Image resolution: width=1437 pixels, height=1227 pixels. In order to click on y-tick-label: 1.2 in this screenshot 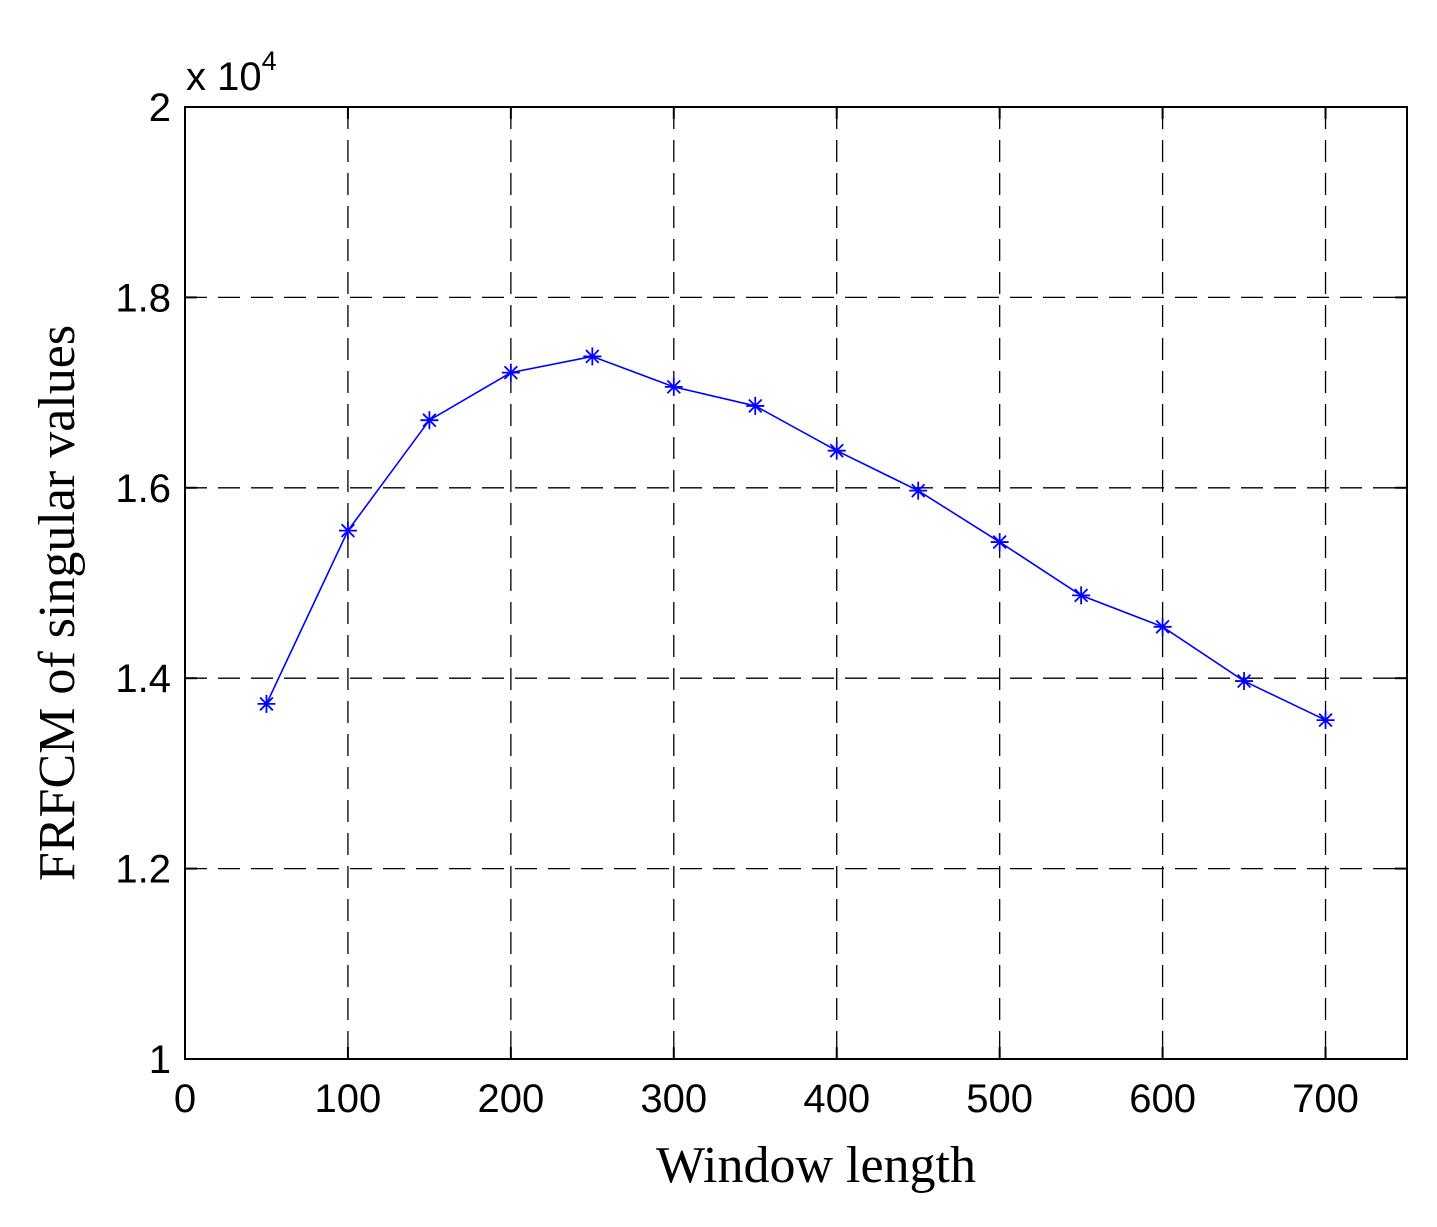, I will do `click(143, 870)`.